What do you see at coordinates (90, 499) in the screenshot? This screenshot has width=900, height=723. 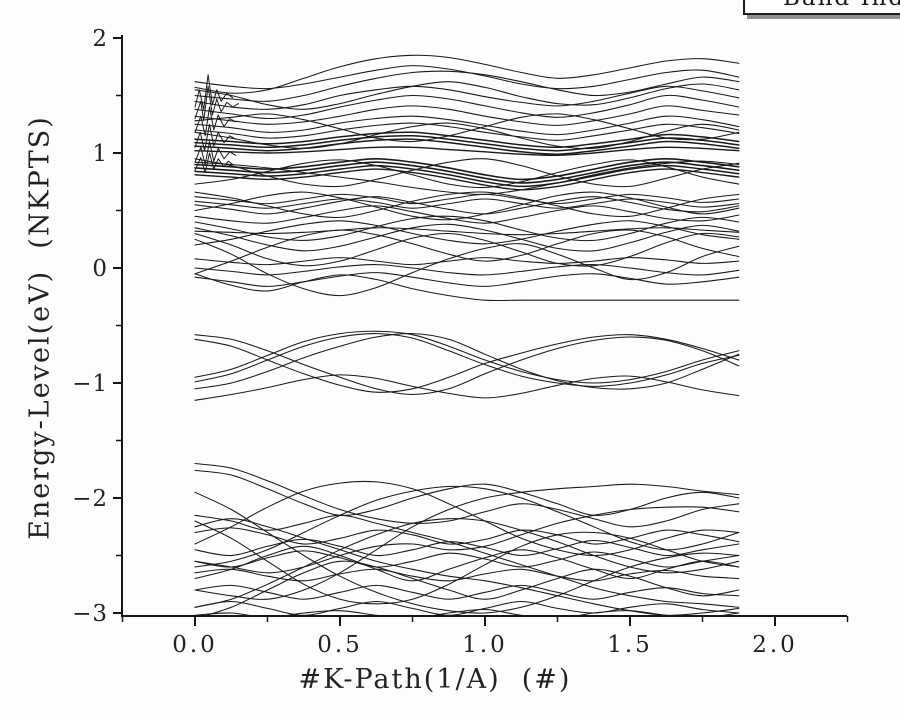 I see `y-tick-label: −2` at bounding box center [90, 499].